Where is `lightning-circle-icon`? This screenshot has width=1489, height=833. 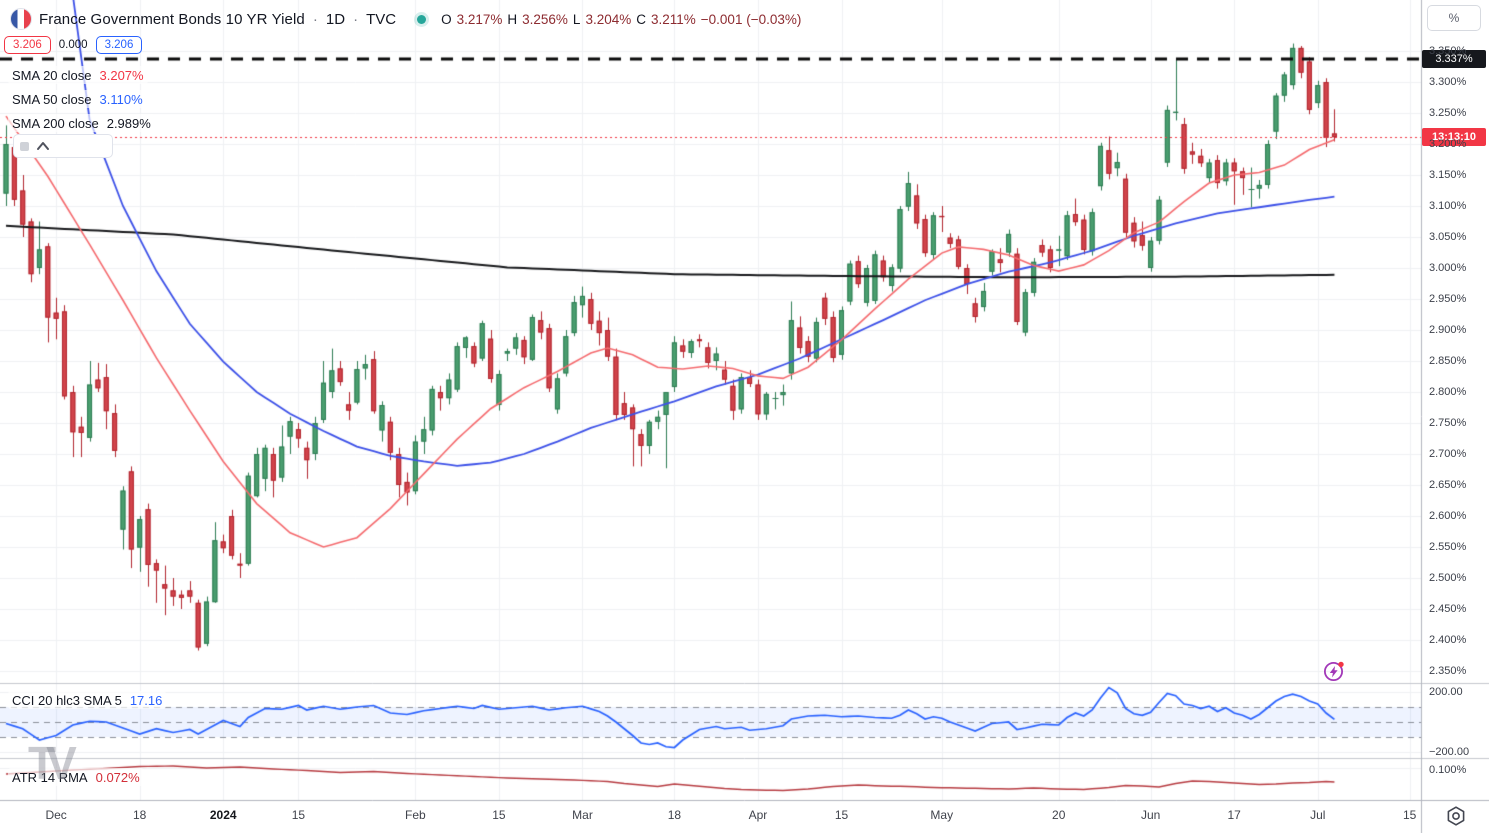 lightning-circle-icon is located at coordinates (1333, 671).